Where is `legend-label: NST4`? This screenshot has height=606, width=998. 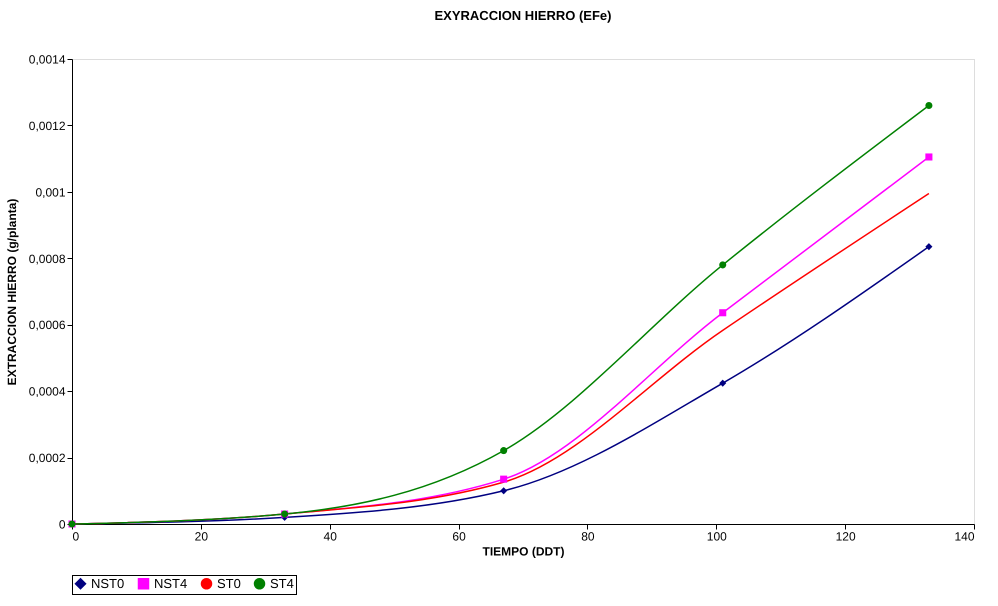 legend-label: NST4 is located at coordinates (171, 583).